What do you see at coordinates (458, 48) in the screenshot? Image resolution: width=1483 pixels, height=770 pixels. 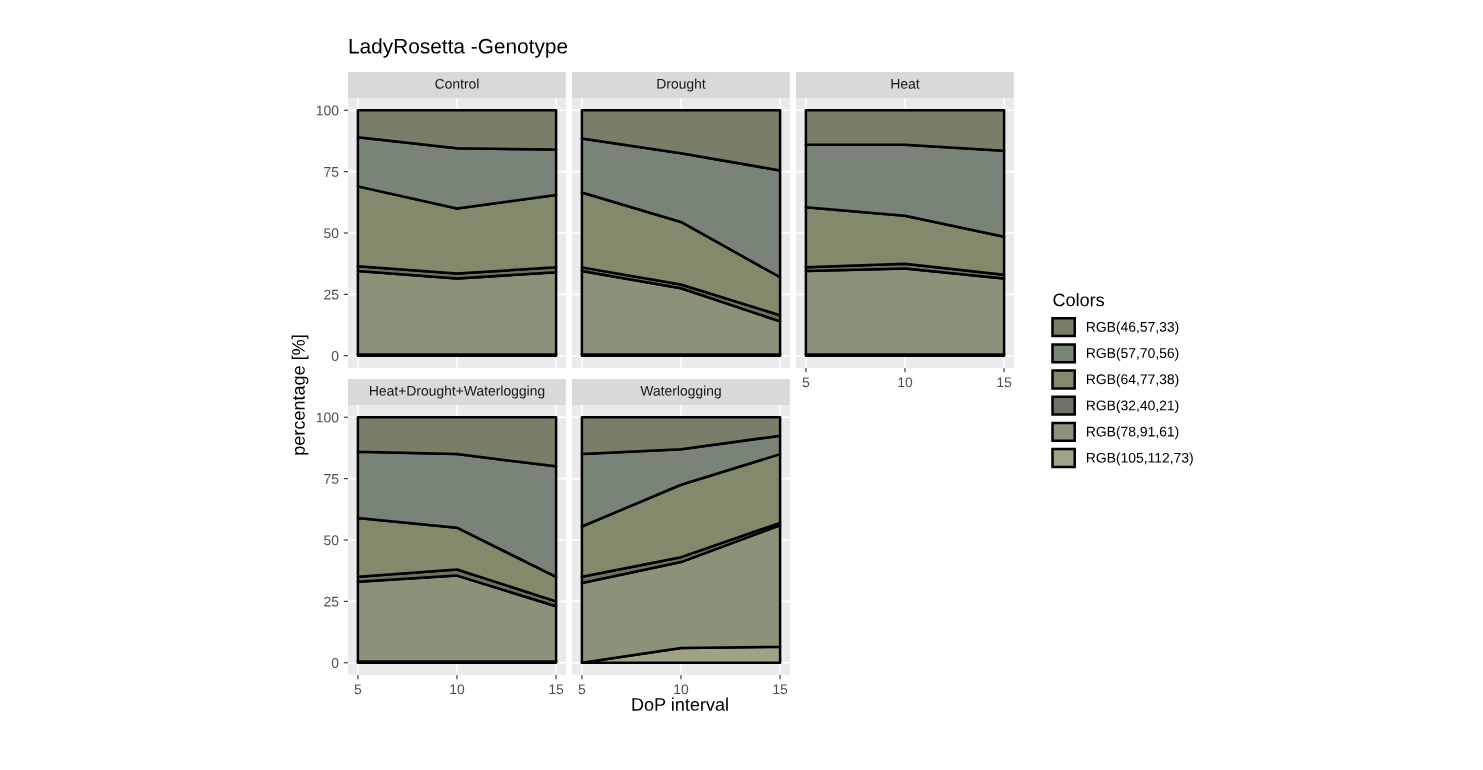 I see `chart-title: LadyRosetta -Genotype` at bounding box center [458, 48].